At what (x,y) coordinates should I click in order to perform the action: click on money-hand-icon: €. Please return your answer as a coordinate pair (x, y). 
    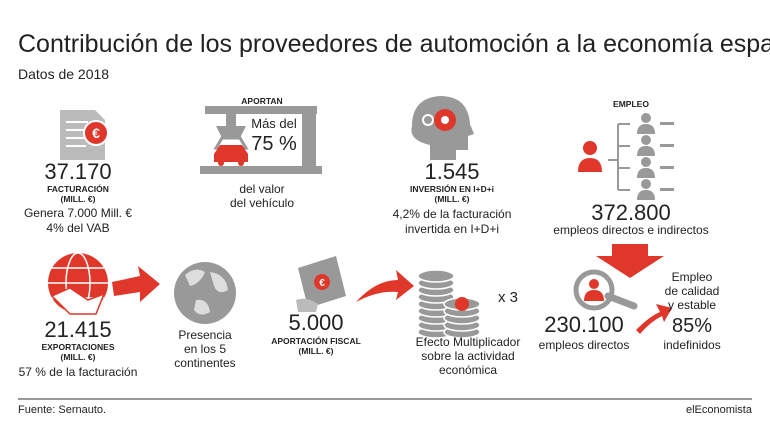
    Looking at the image, I should click on (321, 284).